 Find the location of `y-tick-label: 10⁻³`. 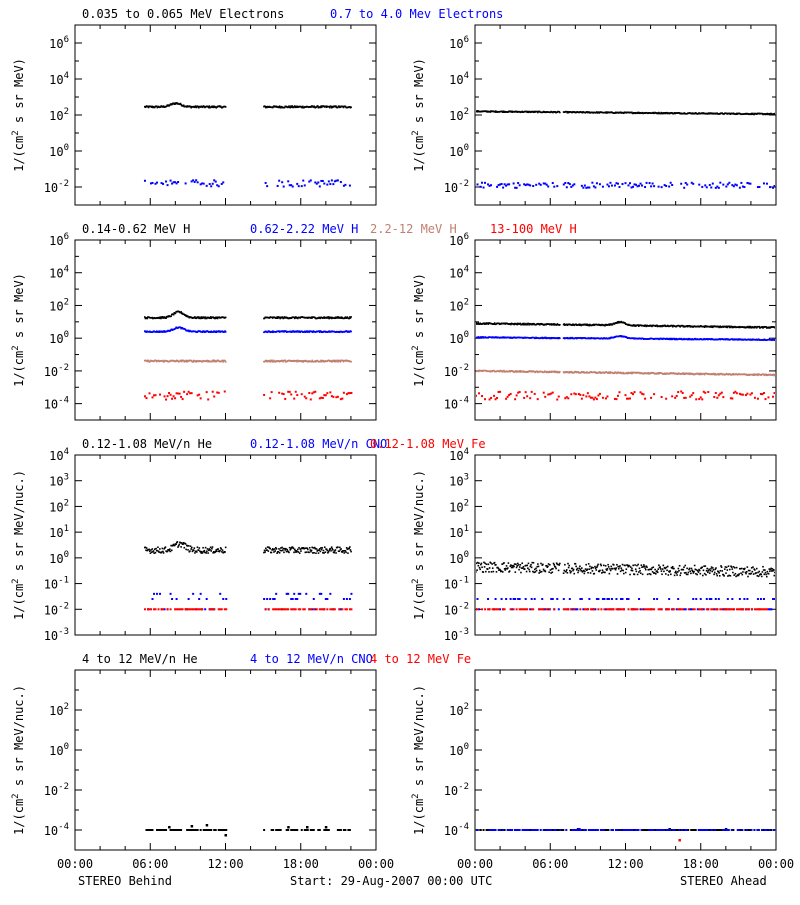

y-tick-label: 10⁻³ is located at coordinates (56, 635).